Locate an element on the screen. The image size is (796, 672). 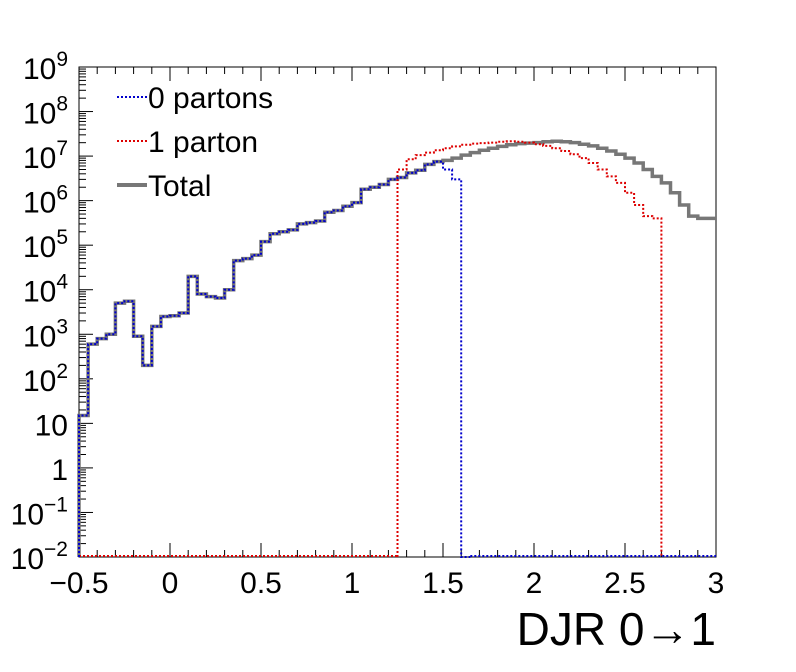
legend-label: 1 parton is located at coordinates (203, 142).